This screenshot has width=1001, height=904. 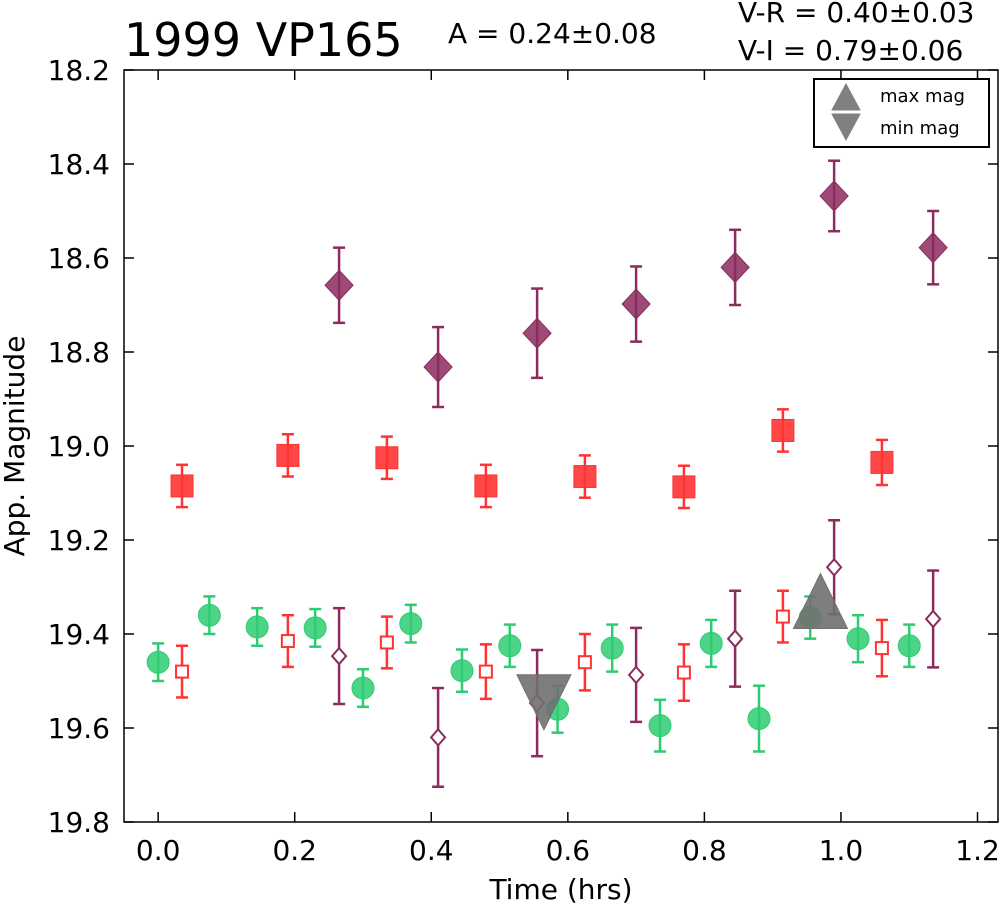 What do you see at coordinates (704, 850) in the screenshot?
I see `x-tick-label: 0.8` at bounding box center [704, 850].